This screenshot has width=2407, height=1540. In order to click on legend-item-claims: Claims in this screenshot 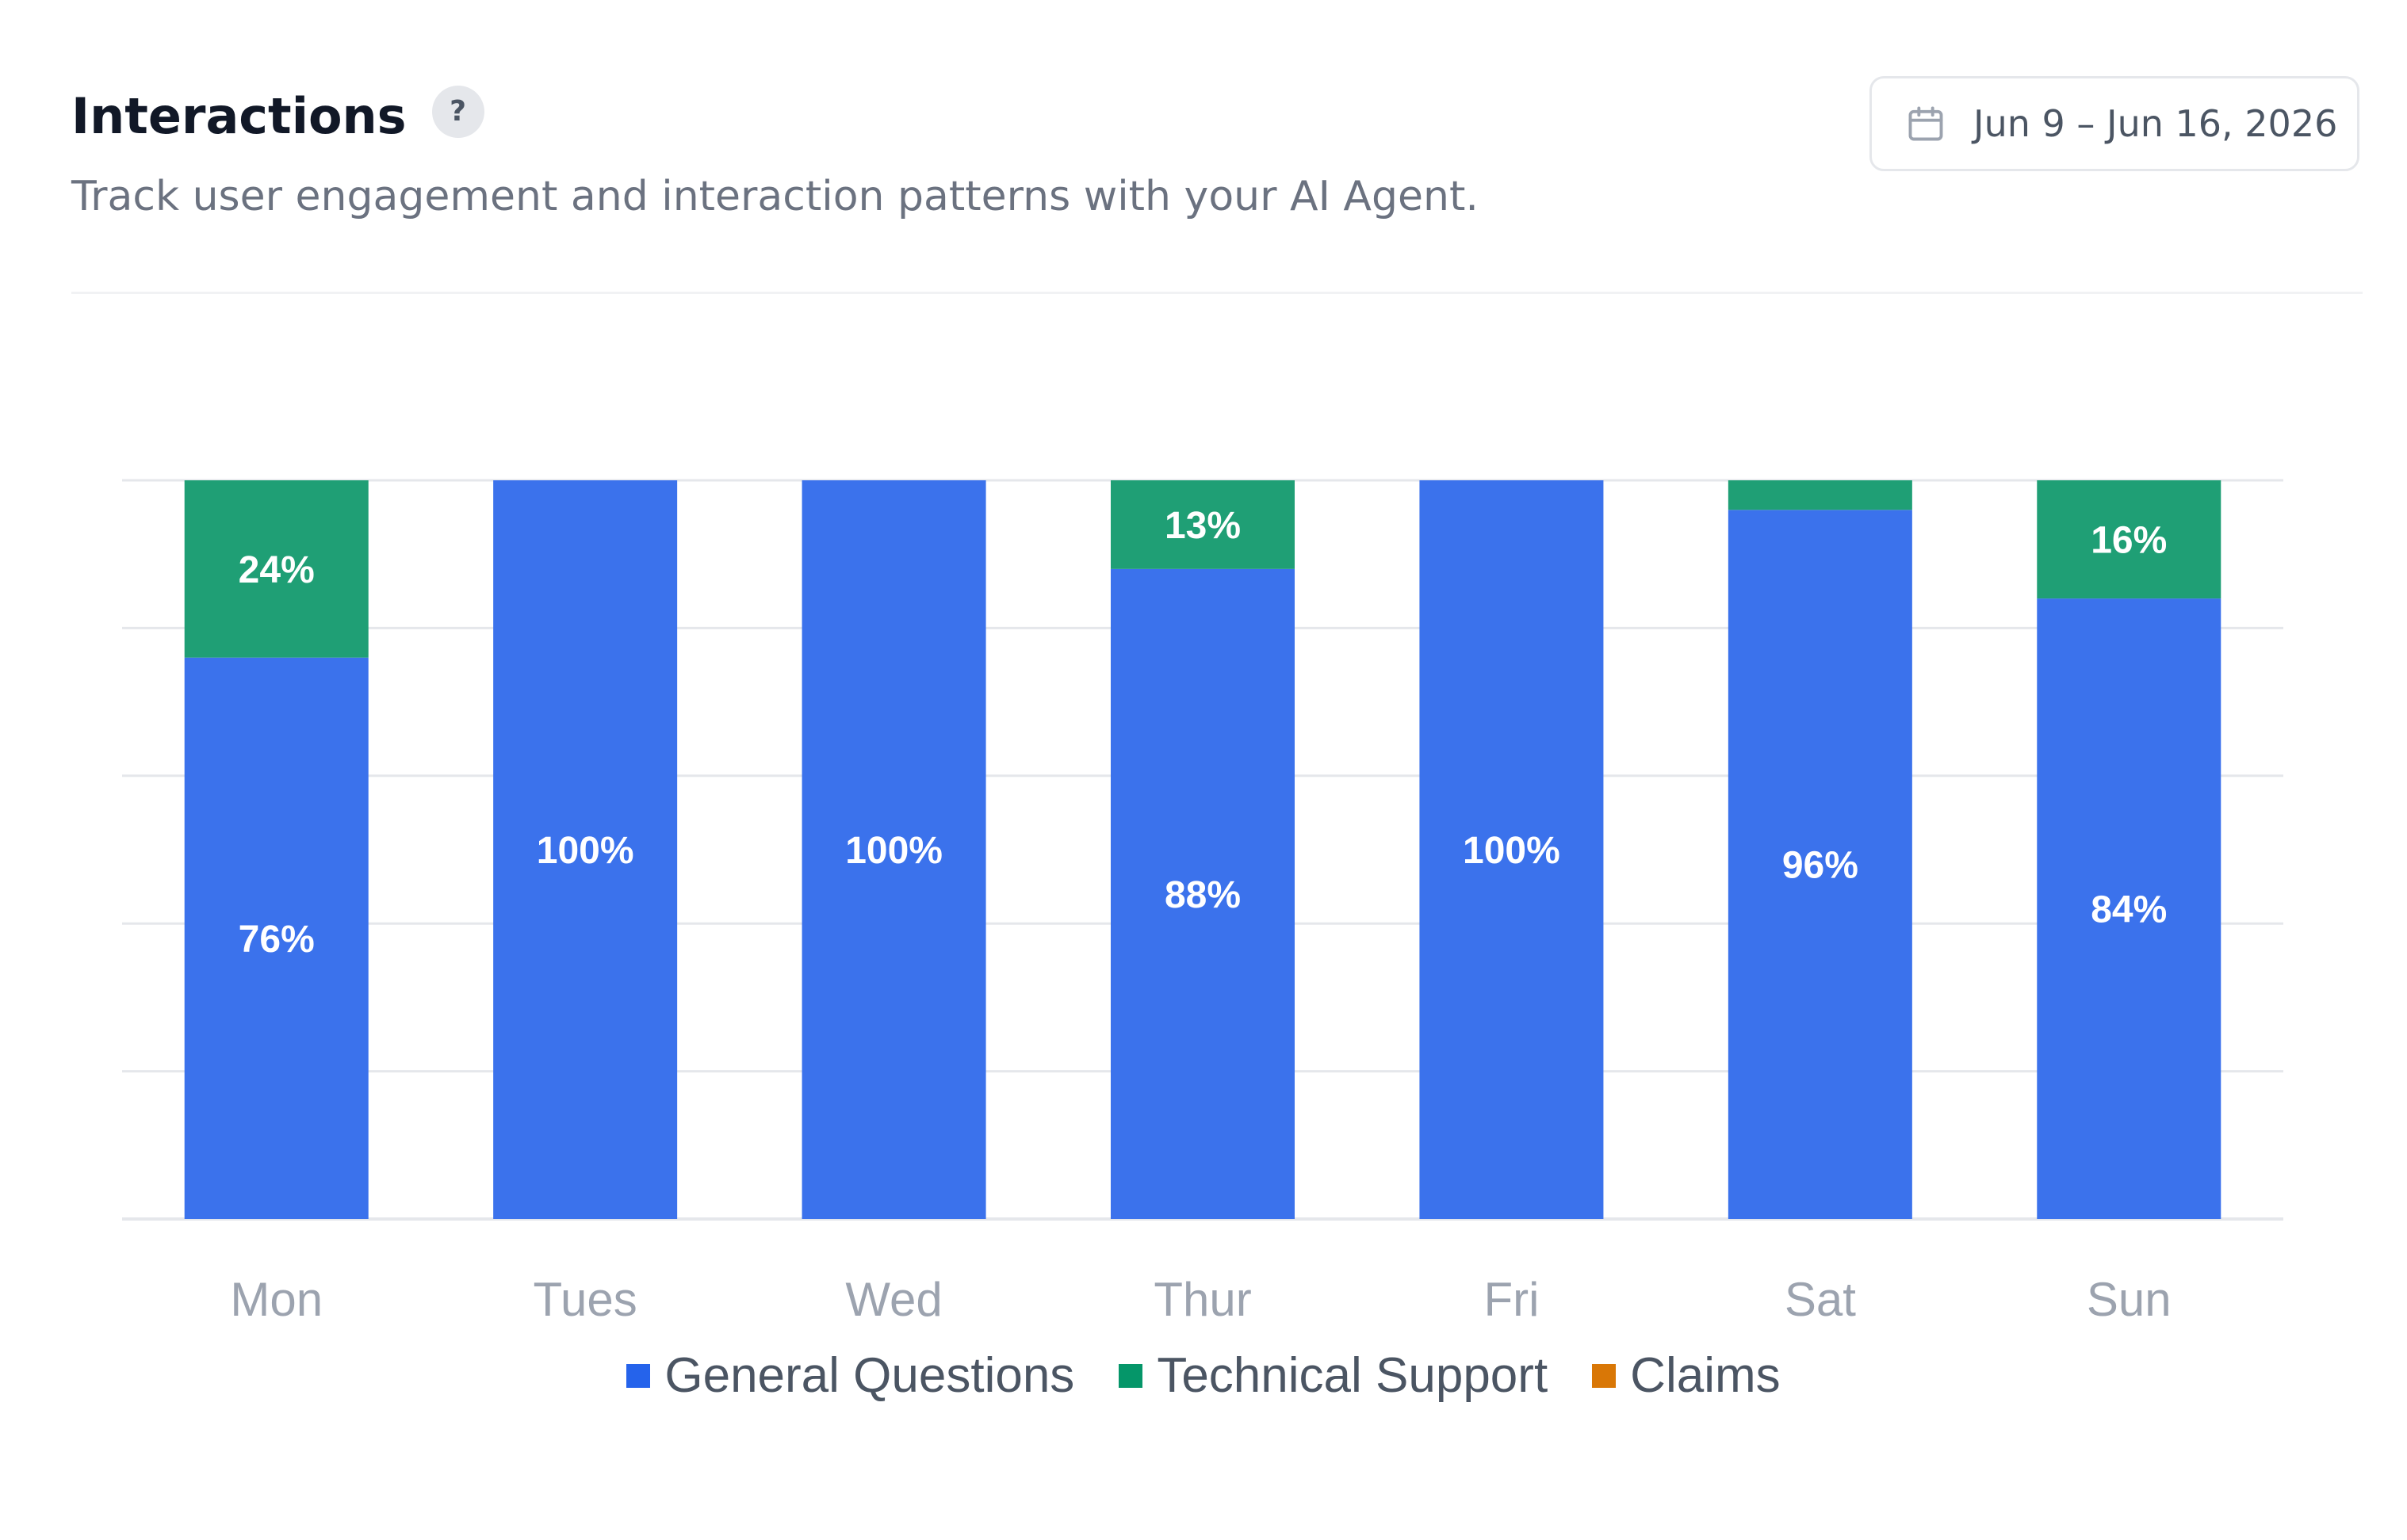, I will do `click(1686, 1375)`.